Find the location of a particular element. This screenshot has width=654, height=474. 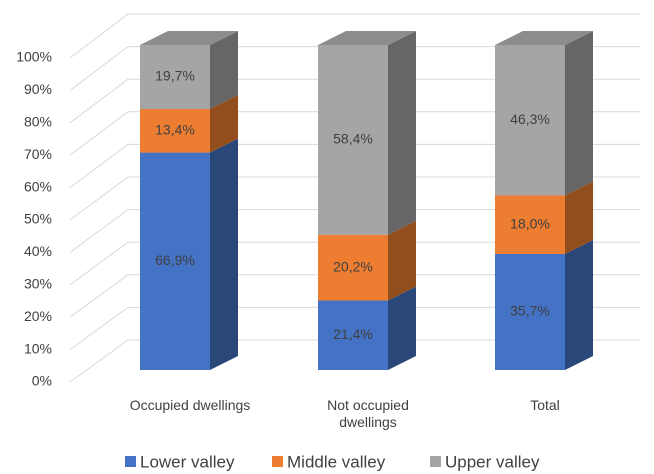

data-label: 66,9% is located at coordinates (175, 260).